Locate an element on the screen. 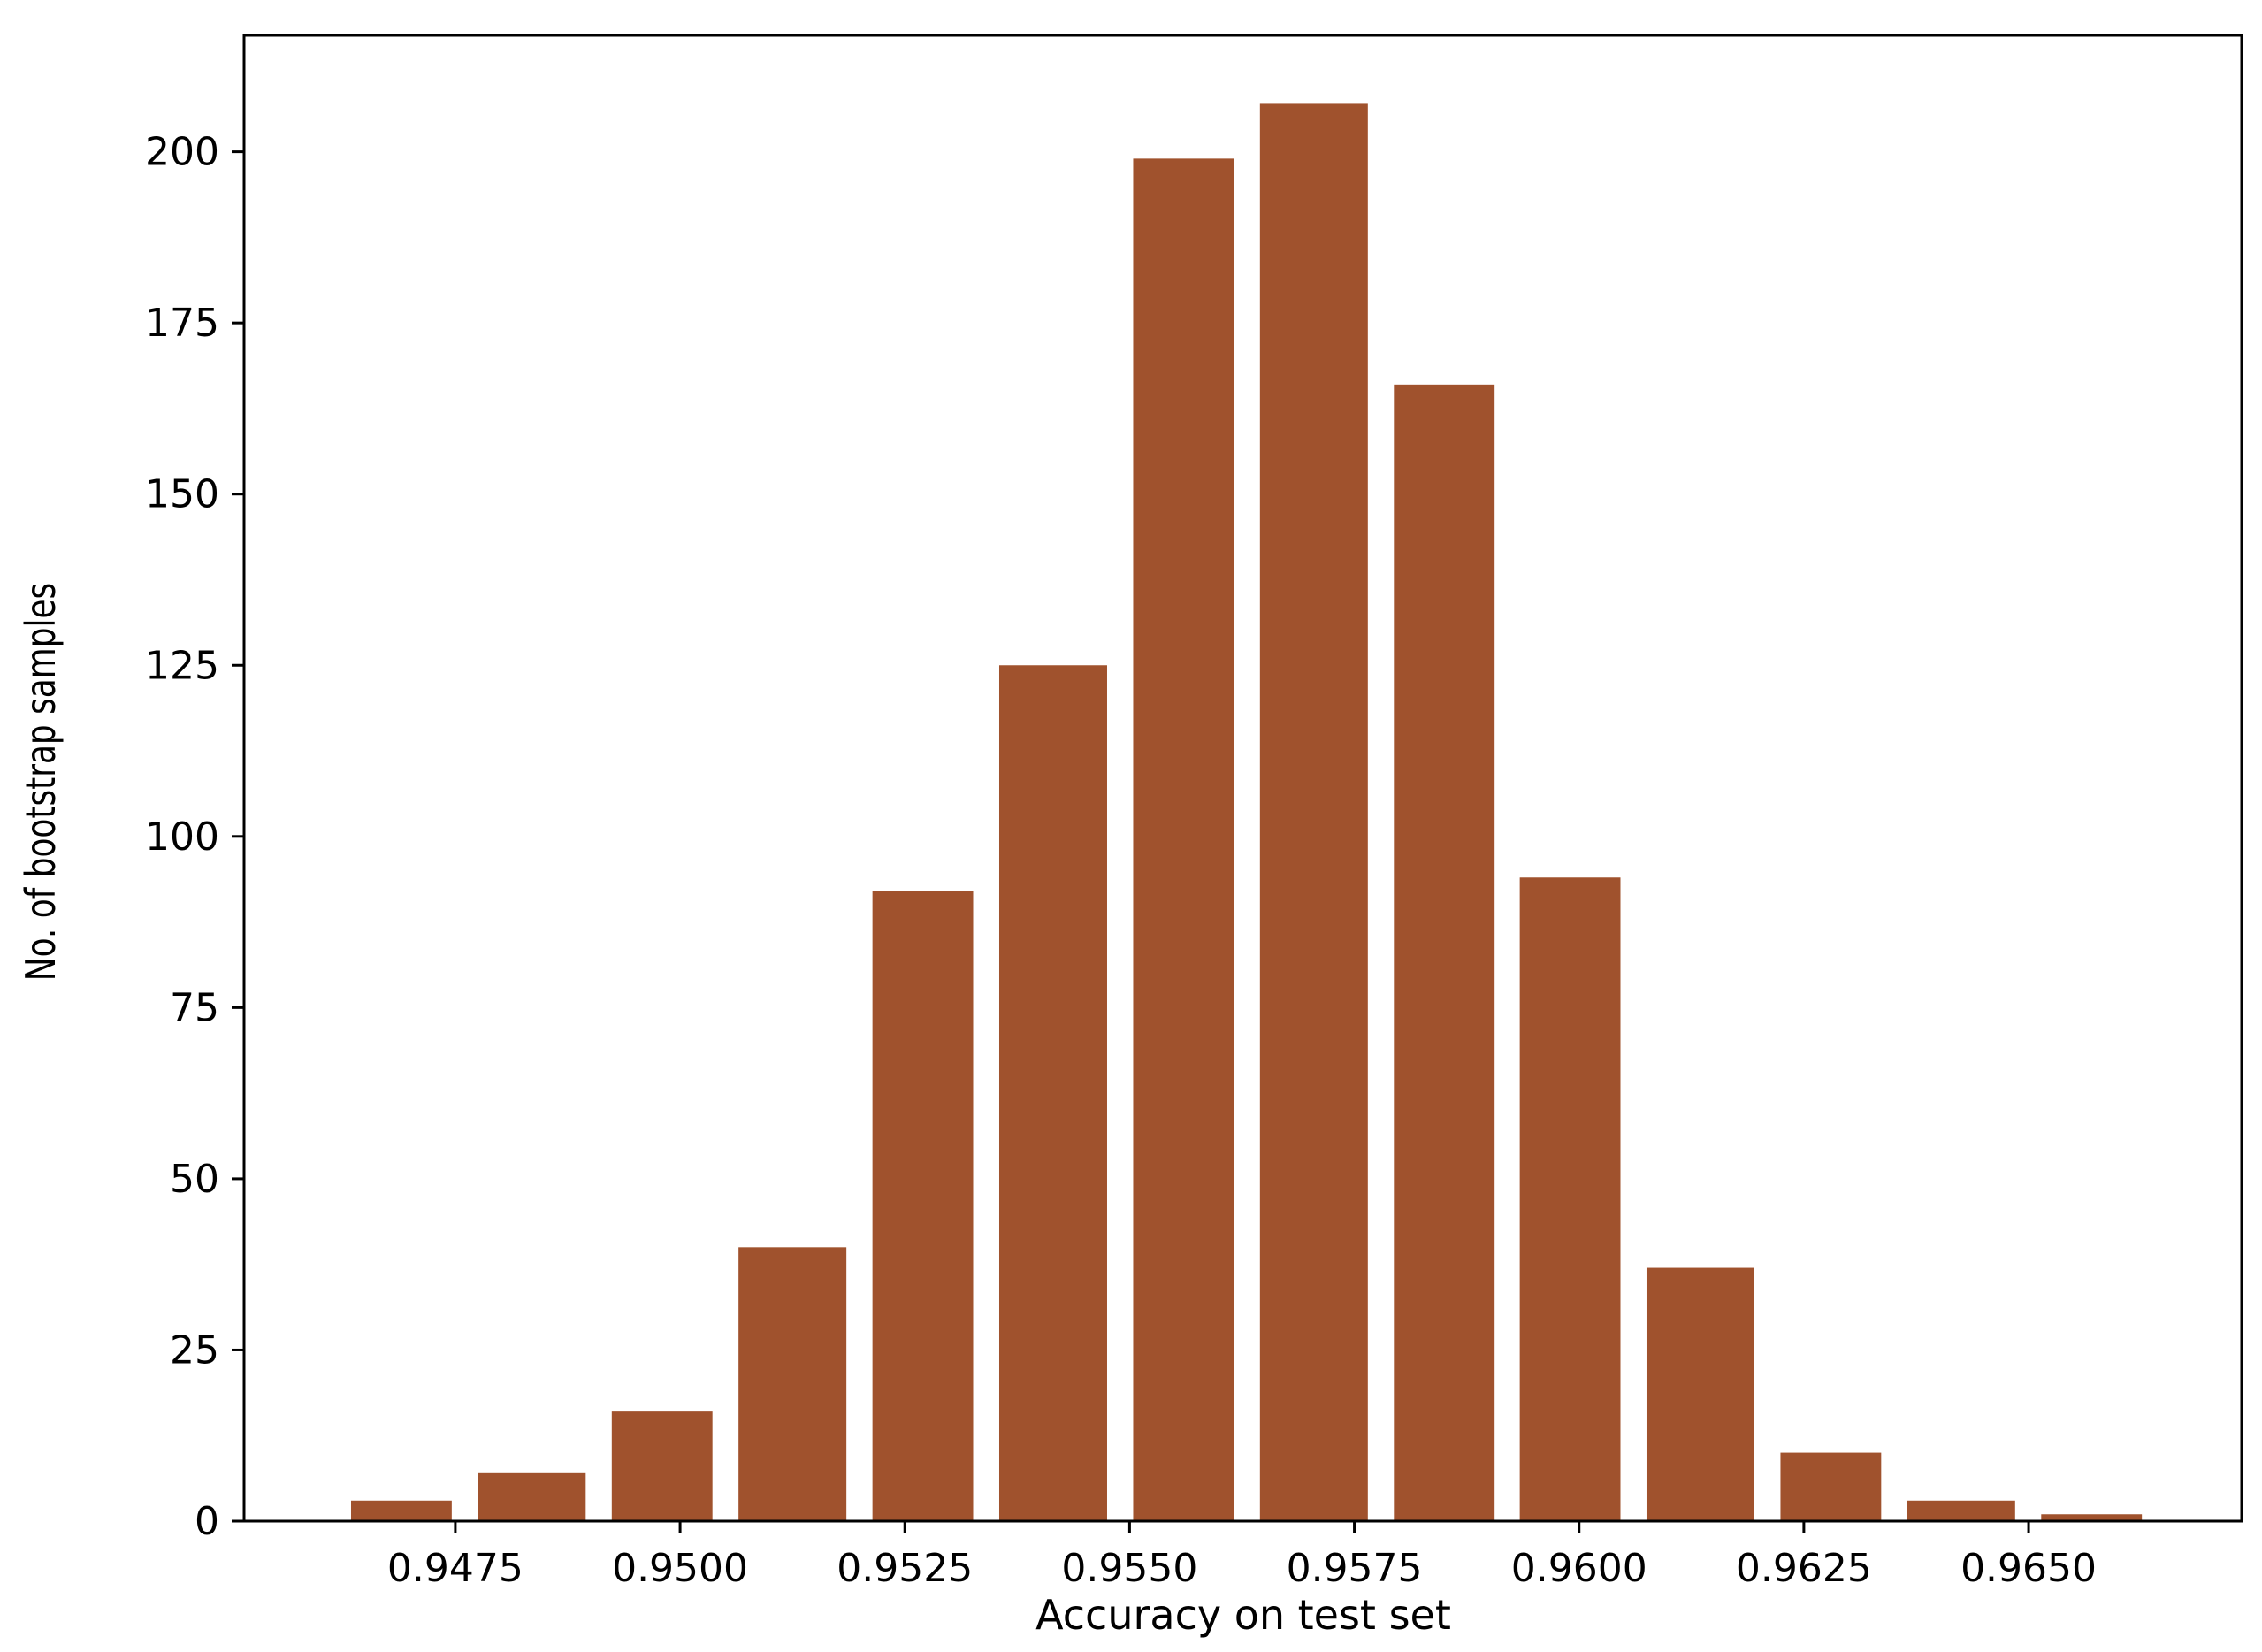 The height and width of the screenshot is (1652, 2262). x-tick-label: 0.9500 is located at coordinates (680, 1569).